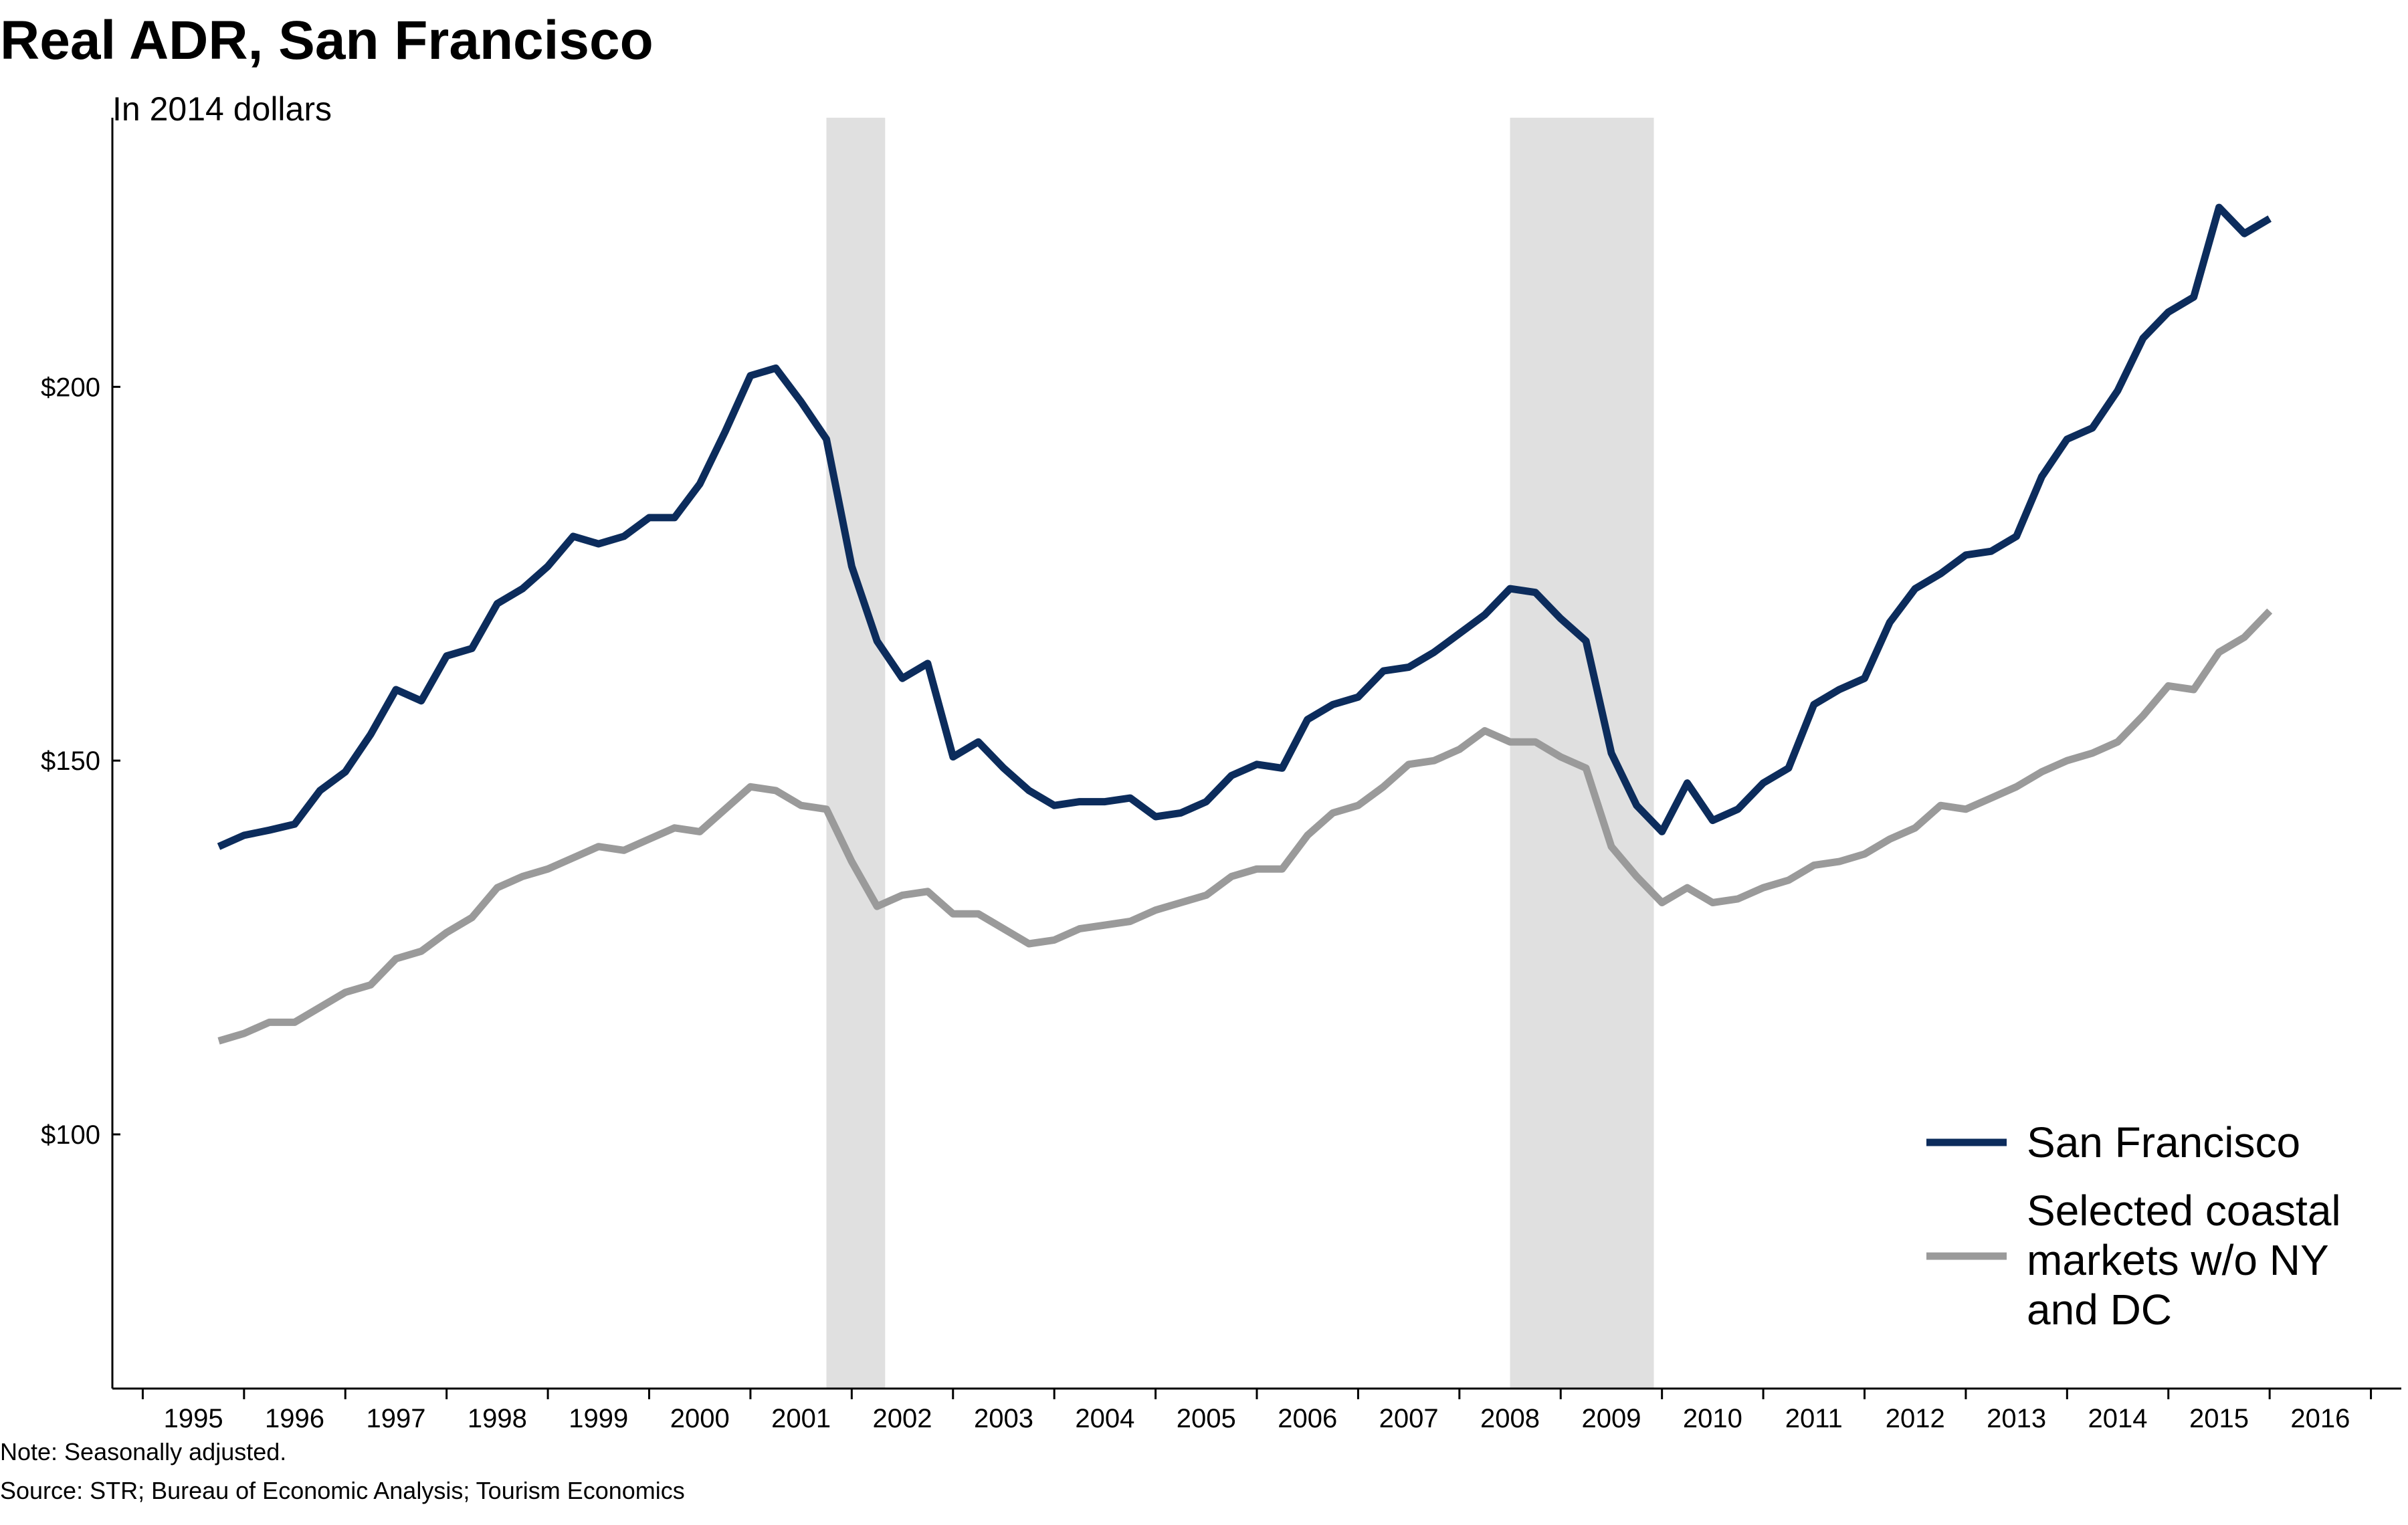 This screenshot has height=1525, width=2408. What do you see at coordinates (1814, 1419) in the screenshot?
I see `x-tick-label-2011: 2011` at bounding box center [1814, 1419].